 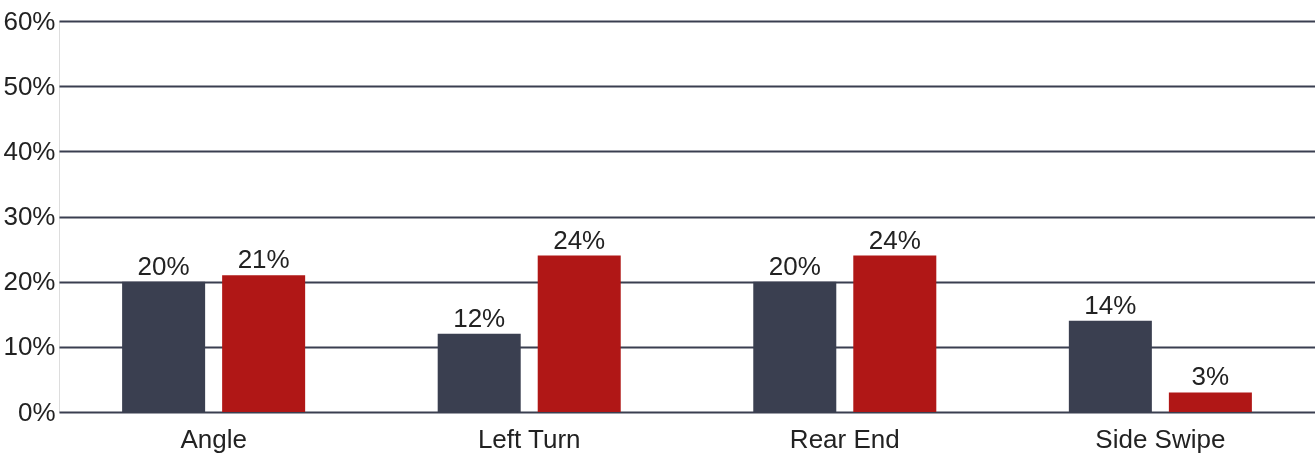 What do you see at coordinates (1160, 438) in the screenshot?
I see `x-tick-label: Side Swipe` at bounding box center [1160, 438].